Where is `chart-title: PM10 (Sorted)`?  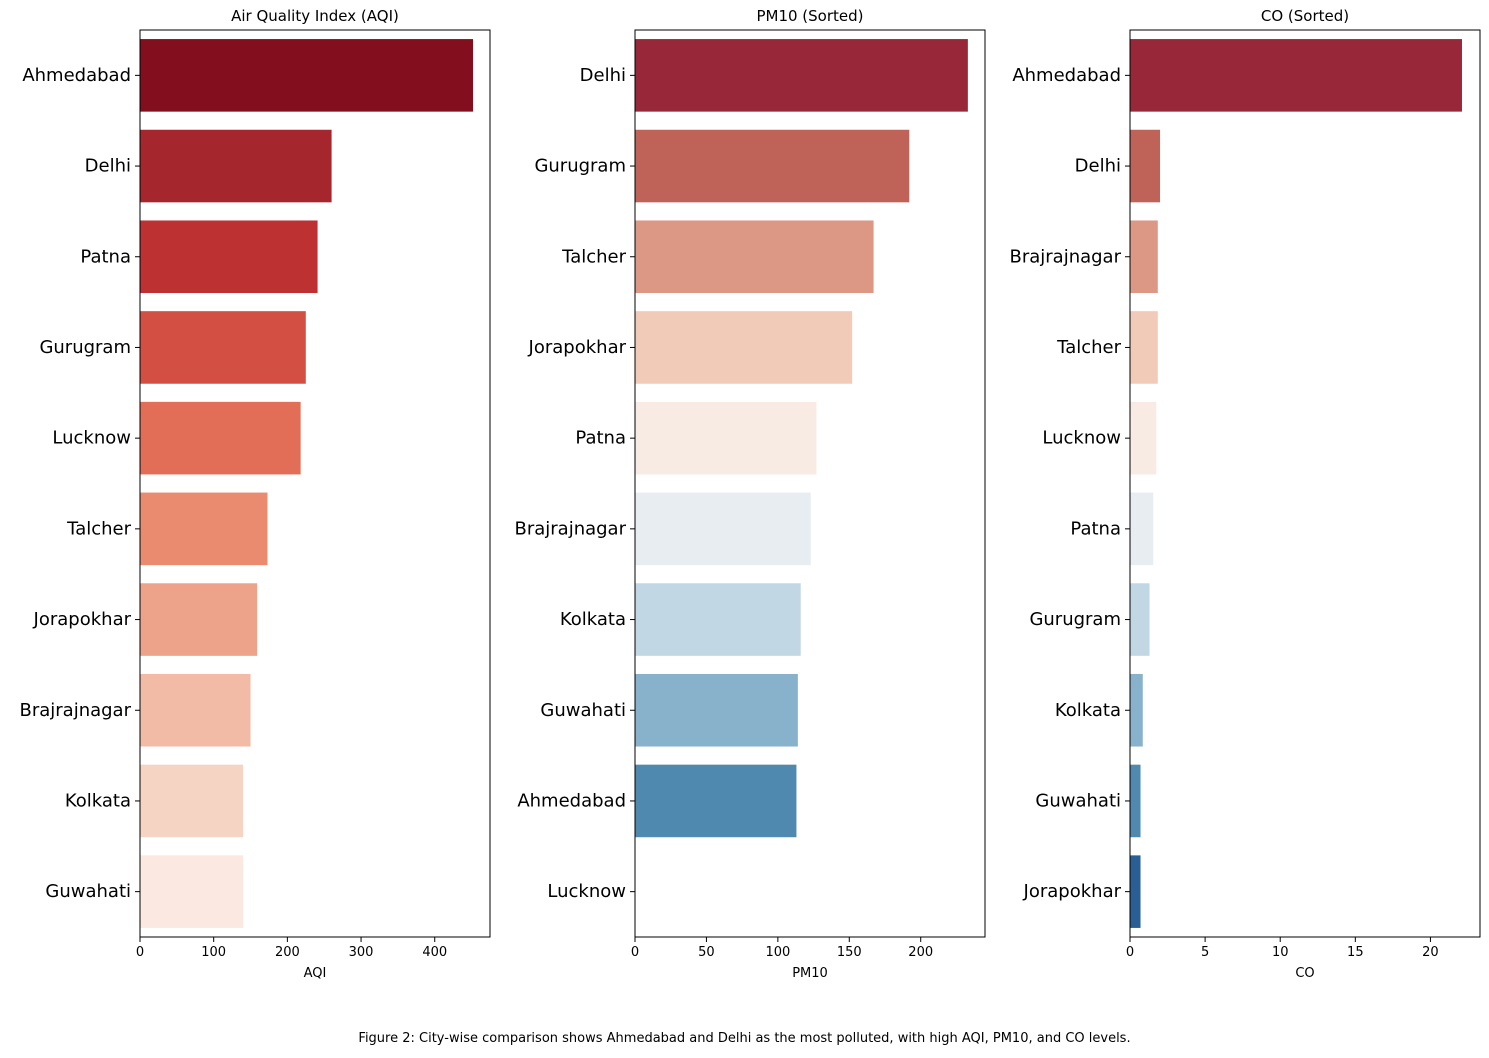
chart-title: PM10 (Sorted) is located at coordinates (809, 16).